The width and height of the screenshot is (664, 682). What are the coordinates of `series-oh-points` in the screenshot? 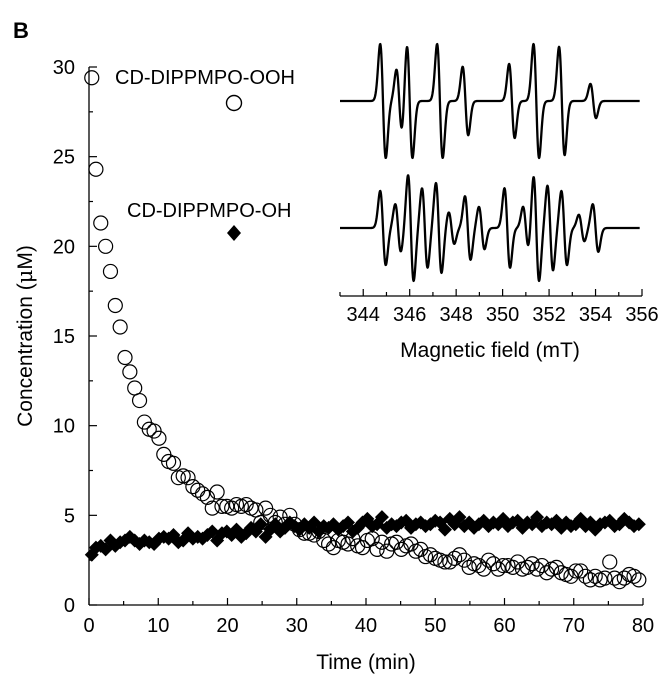 It's located at (365, 536).